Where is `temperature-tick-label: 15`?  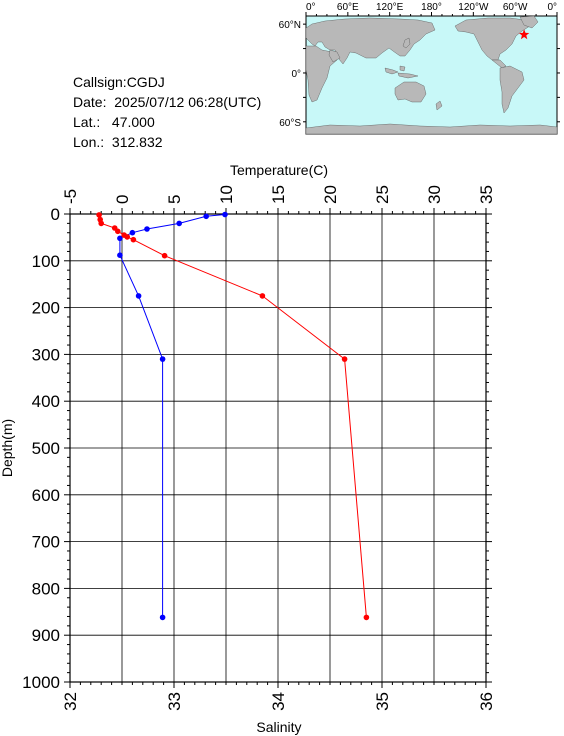
temperature-tick-label: 15 is located at coordinates (278, 194).